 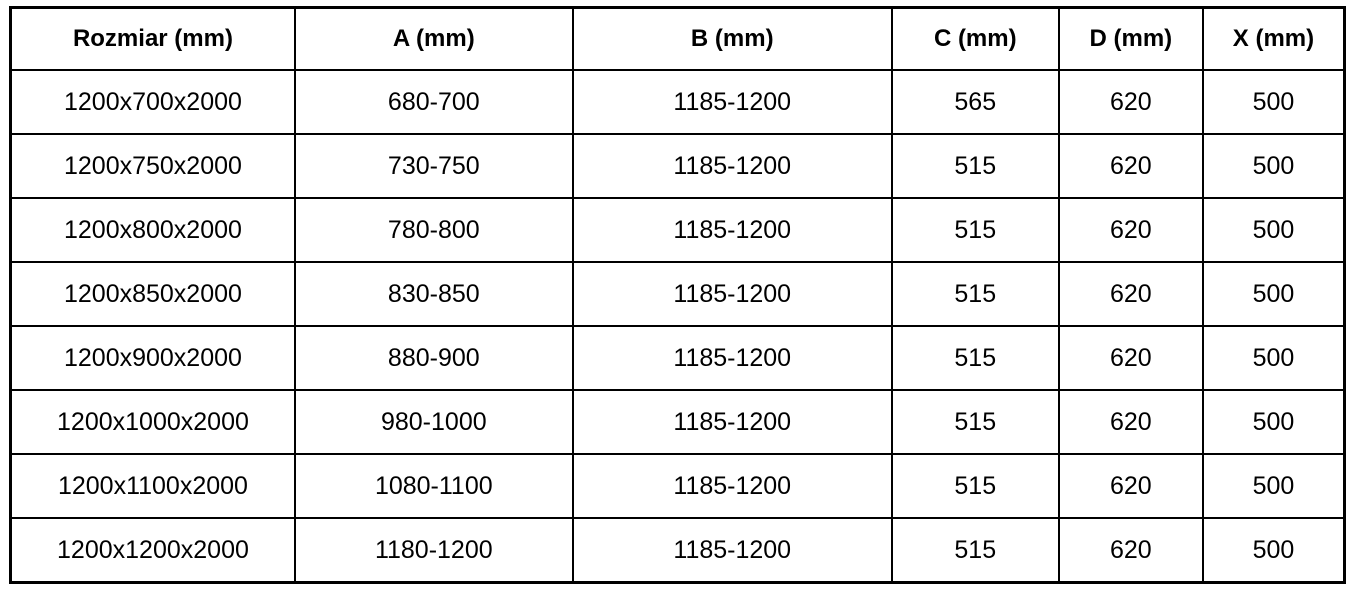 What do you see at coordinates (152, 550) in the screenshot?
I see `table-cell: 1200x1200x2000` at bounding box center [152, 550].